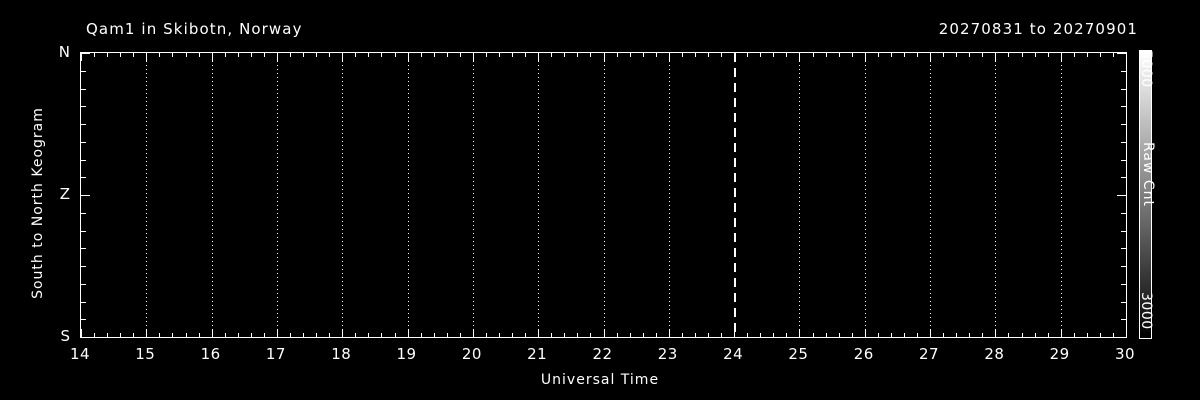  Describe the element at coordinates (64, 52) in the screenshot. I see `y-tick-label: N` at that location.